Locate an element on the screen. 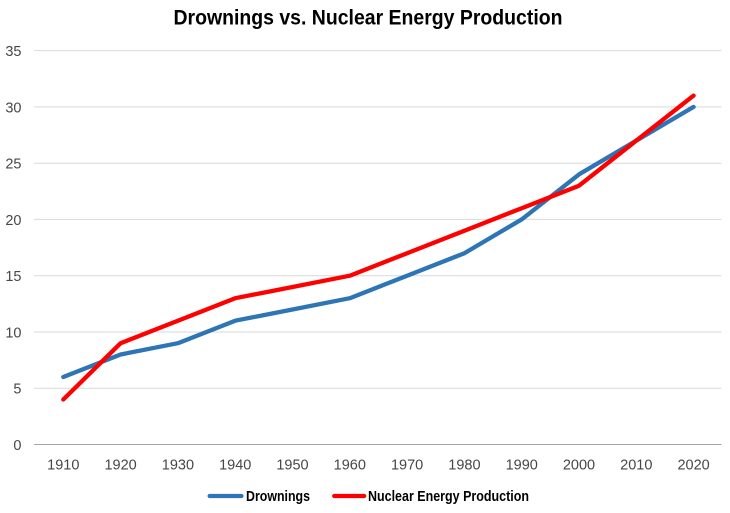 Image resolution: width=730 pixels, height=513 pixels. svg-text: 1930 is located at coordinates (178, 466).